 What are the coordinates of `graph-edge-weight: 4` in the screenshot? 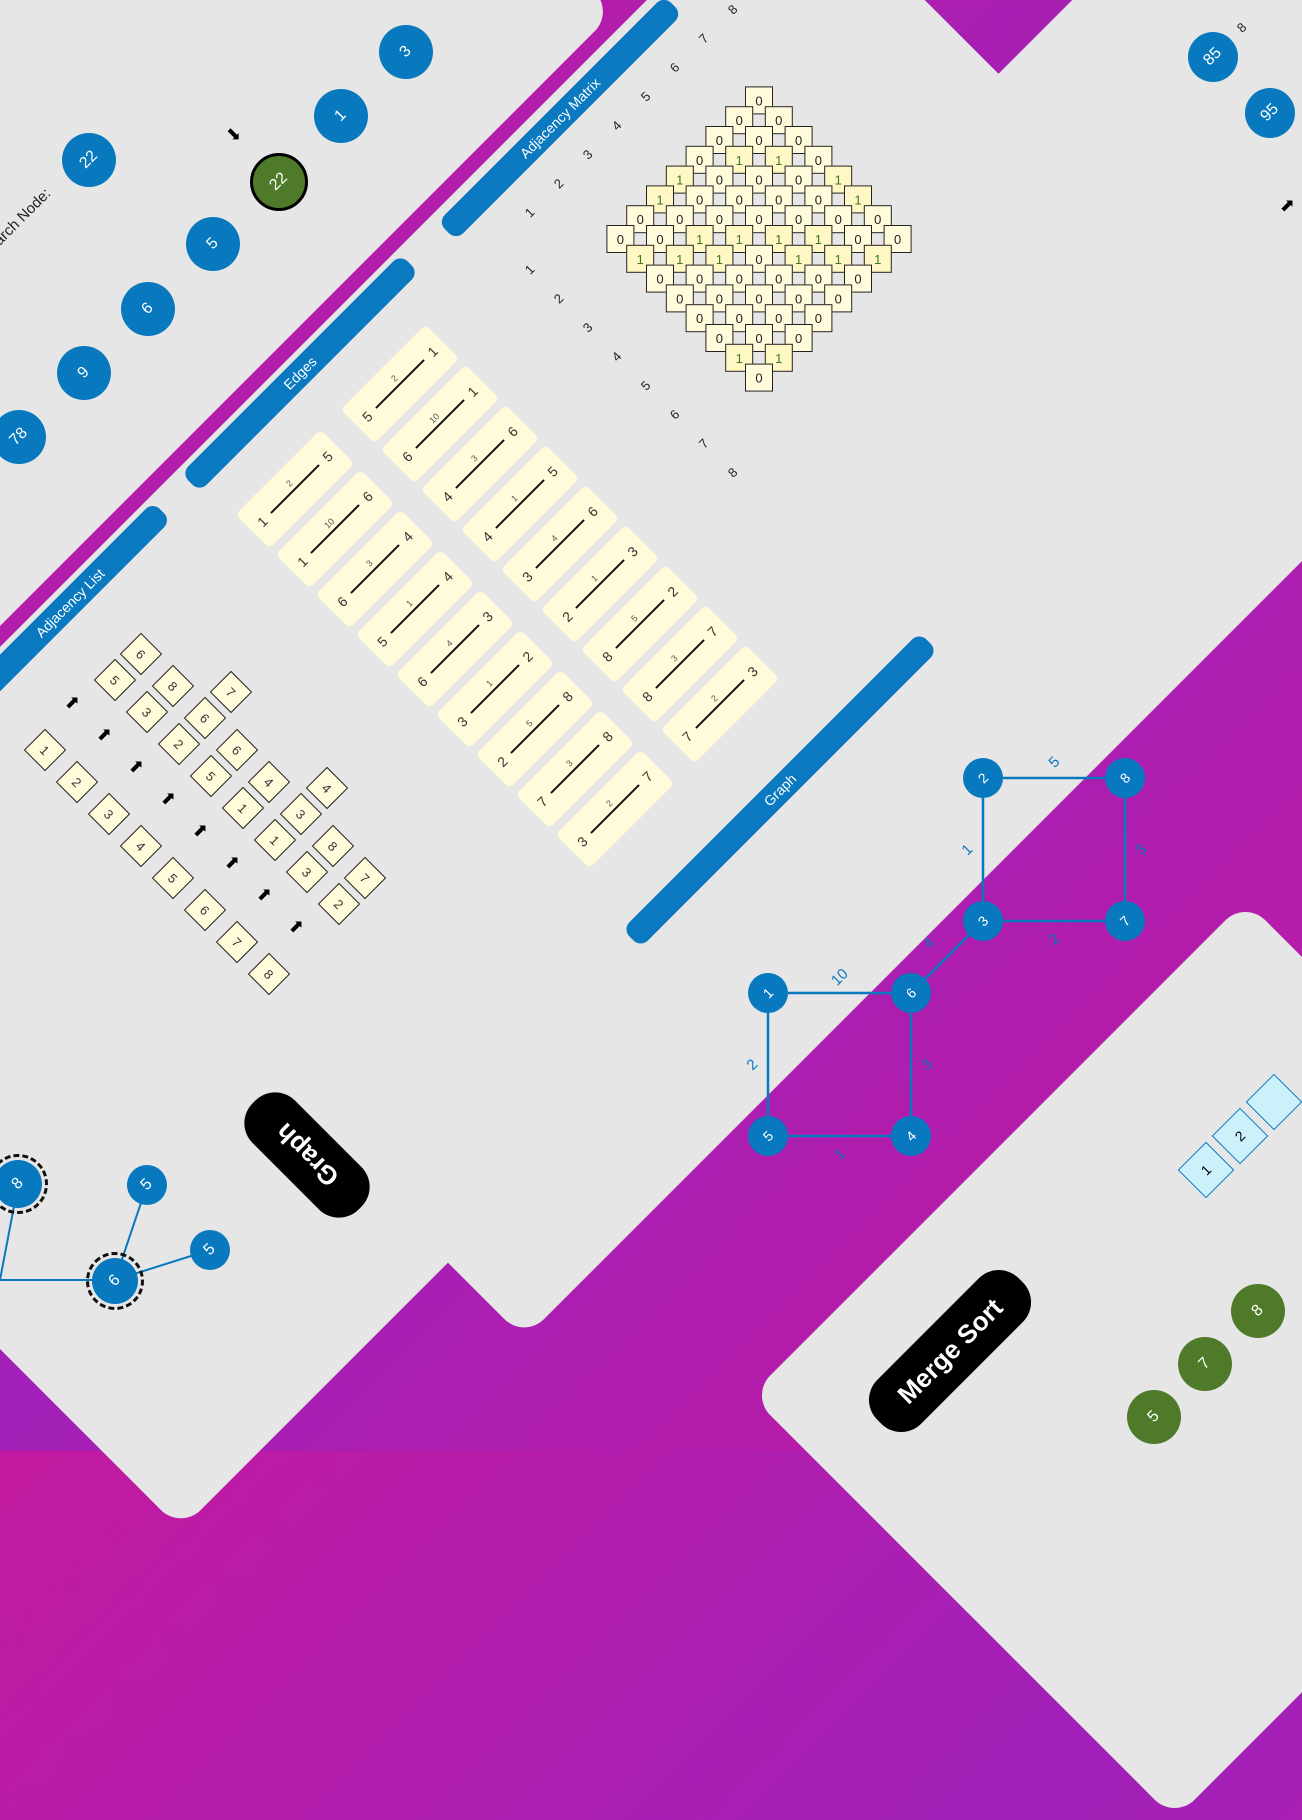 It's located at (929, 943).